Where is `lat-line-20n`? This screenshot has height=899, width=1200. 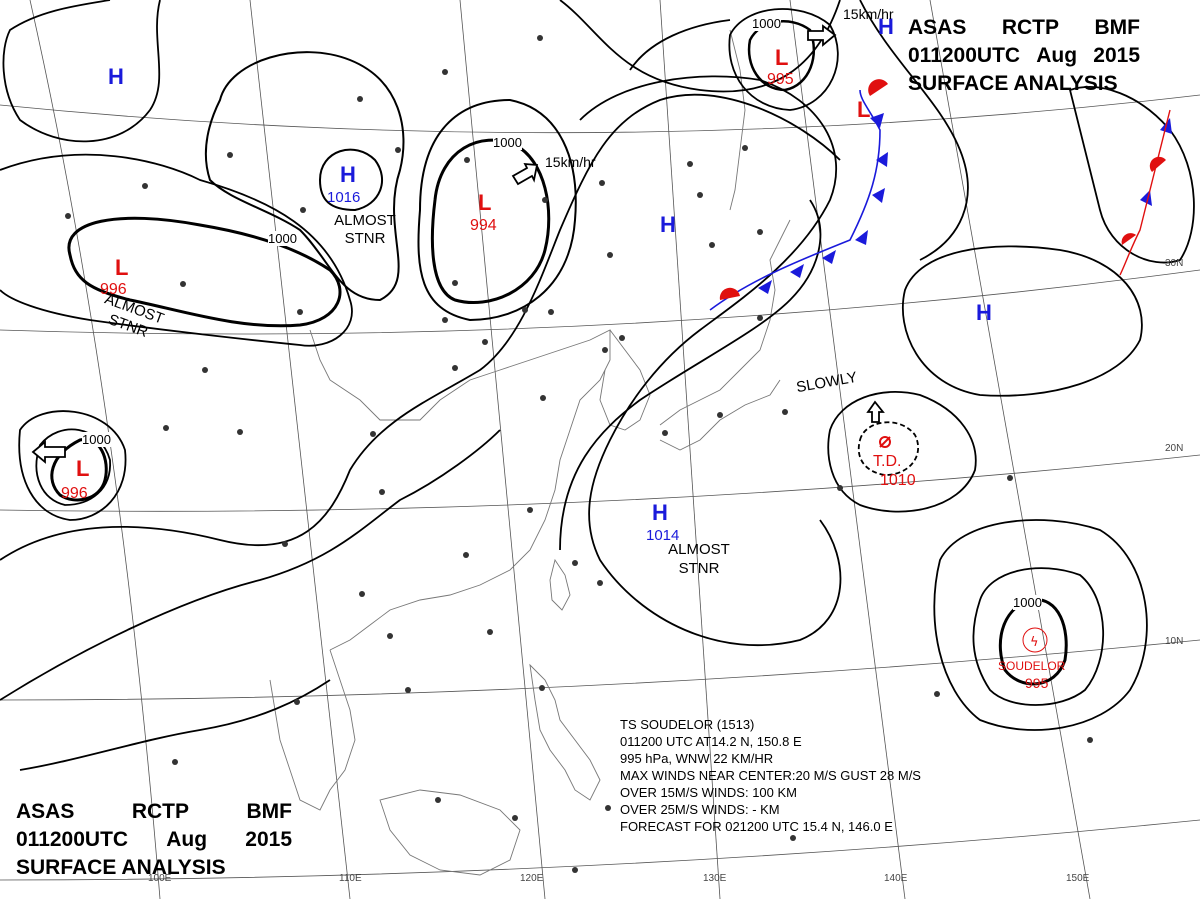
lat-line-20n is located at coordinates (600, 483).